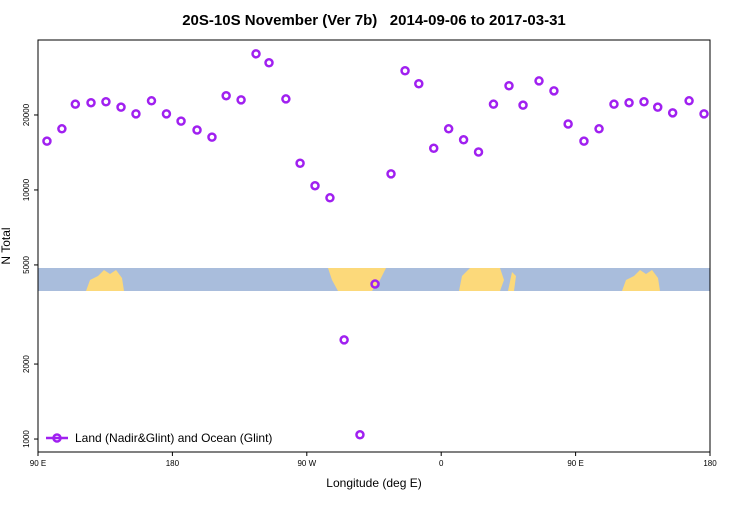 The width and height of the screenshot is (750, 505). Describe the element at coordinates (306, 463) in the screenshot. I see `x-tick-label: 90 W` at that location.